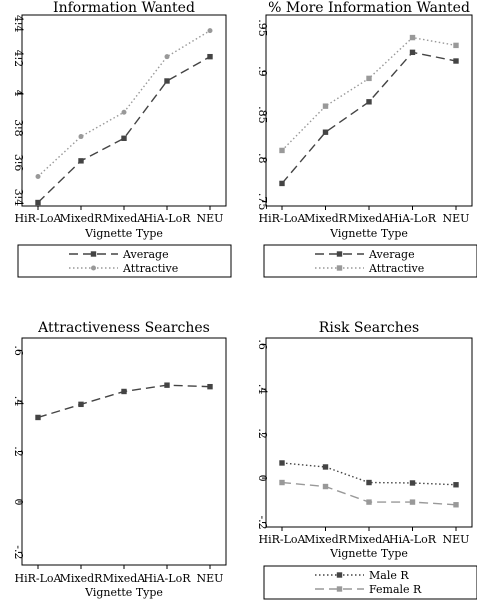 The image size is (477, 600). What do you see at coordinates (18, 93) in the screenshot?
I see `y-tick-label: 4` at bounding box center [18, 93].